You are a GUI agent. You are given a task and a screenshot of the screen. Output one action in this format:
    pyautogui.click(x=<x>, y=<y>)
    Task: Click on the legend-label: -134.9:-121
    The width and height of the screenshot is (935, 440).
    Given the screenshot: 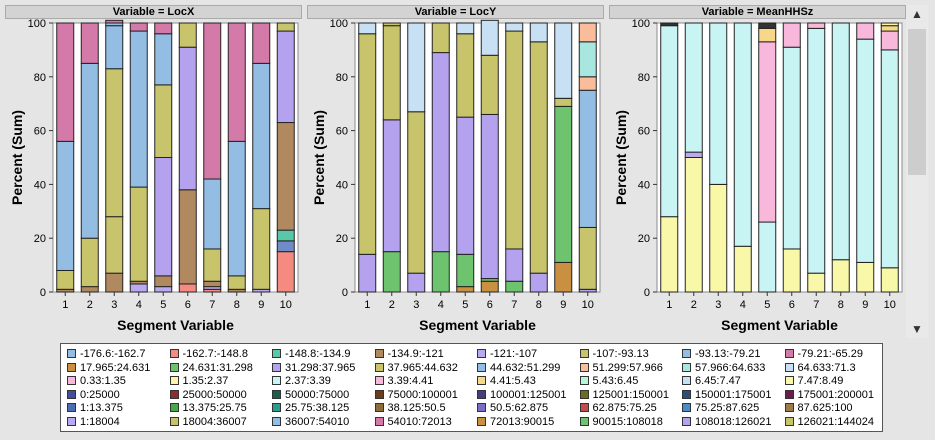 What is the action you would take?
    pyautogui.click(x=415, y=354)
    